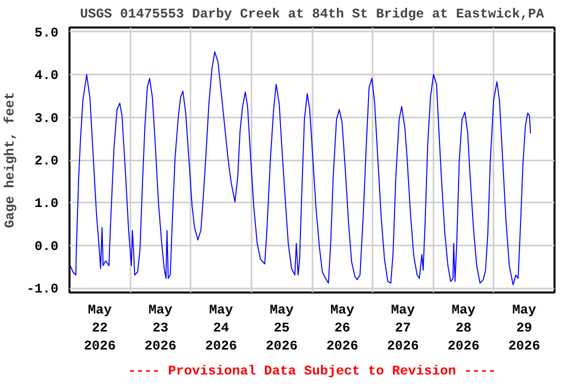 The height and width of the screenshot is (384, 576). What do you see at coordinates (46, 247) in the screenshot?
I see `y-tick-label: 0.0` at bounding box center [46, 247].